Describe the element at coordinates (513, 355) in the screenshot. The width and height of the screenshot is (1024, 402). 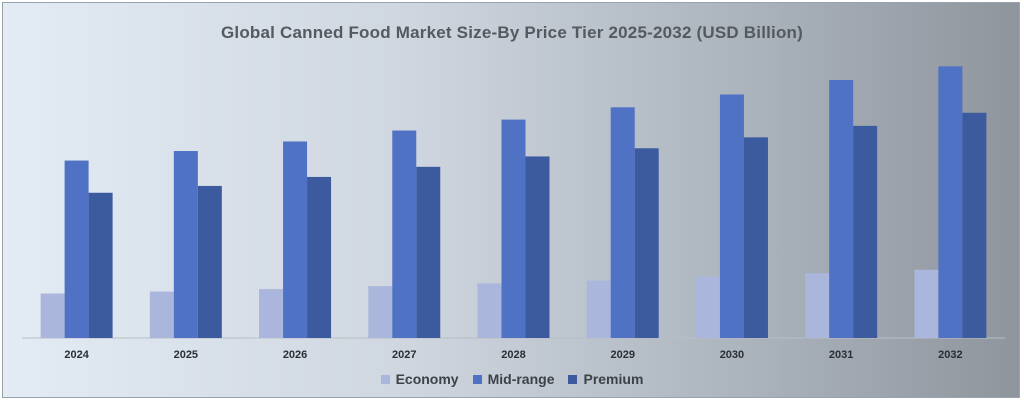
I see `x-tick-label: 2028` at that location.